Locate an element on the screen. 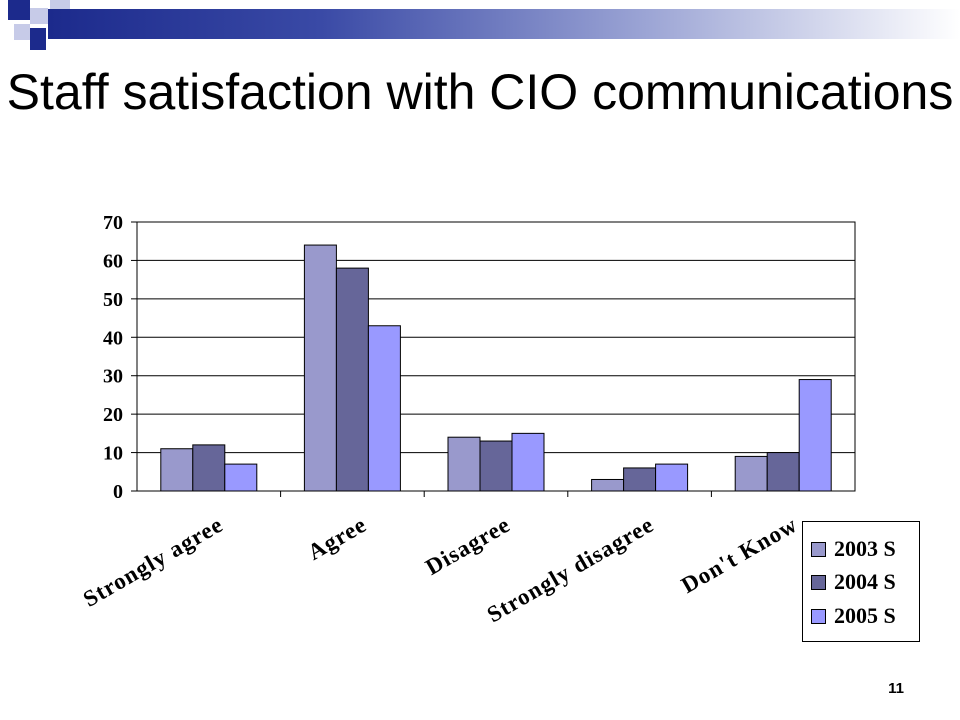  y-tick-label: 10 is located at coordinates (113, 454).